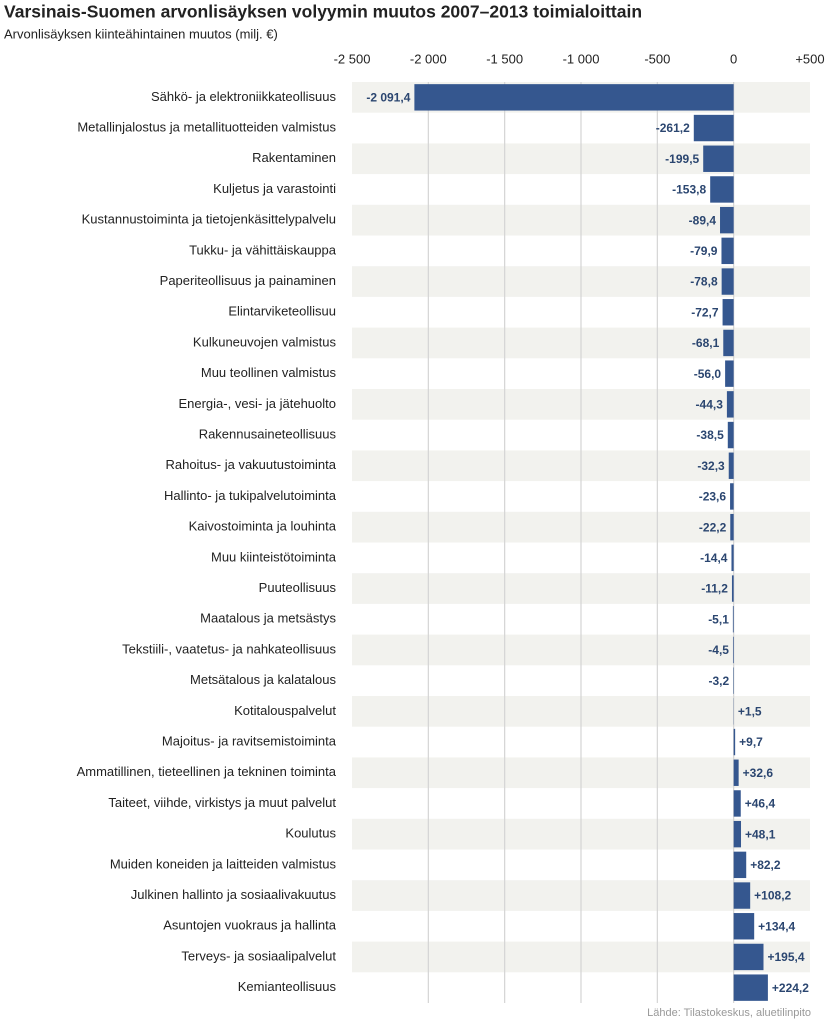 This screenshot has height=1024, width=827. Describe the element at coordinates (758, 773) in the screenshot. I see `value-label: +32,6` at that location.